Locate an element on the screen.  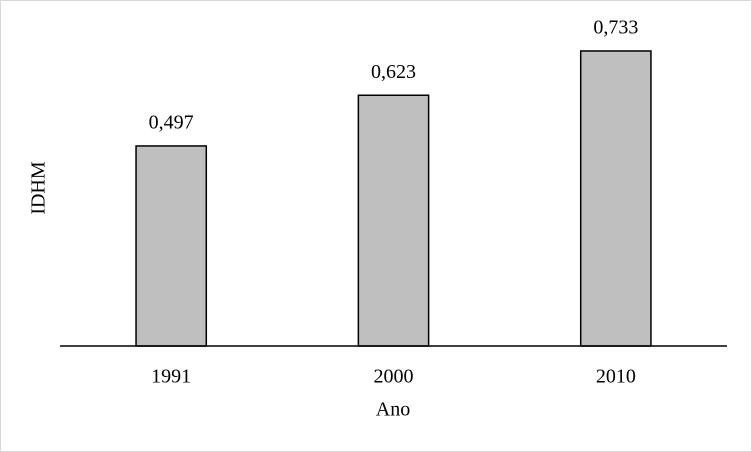
x-axis-label: Ano is located at coordinates (393, 410).